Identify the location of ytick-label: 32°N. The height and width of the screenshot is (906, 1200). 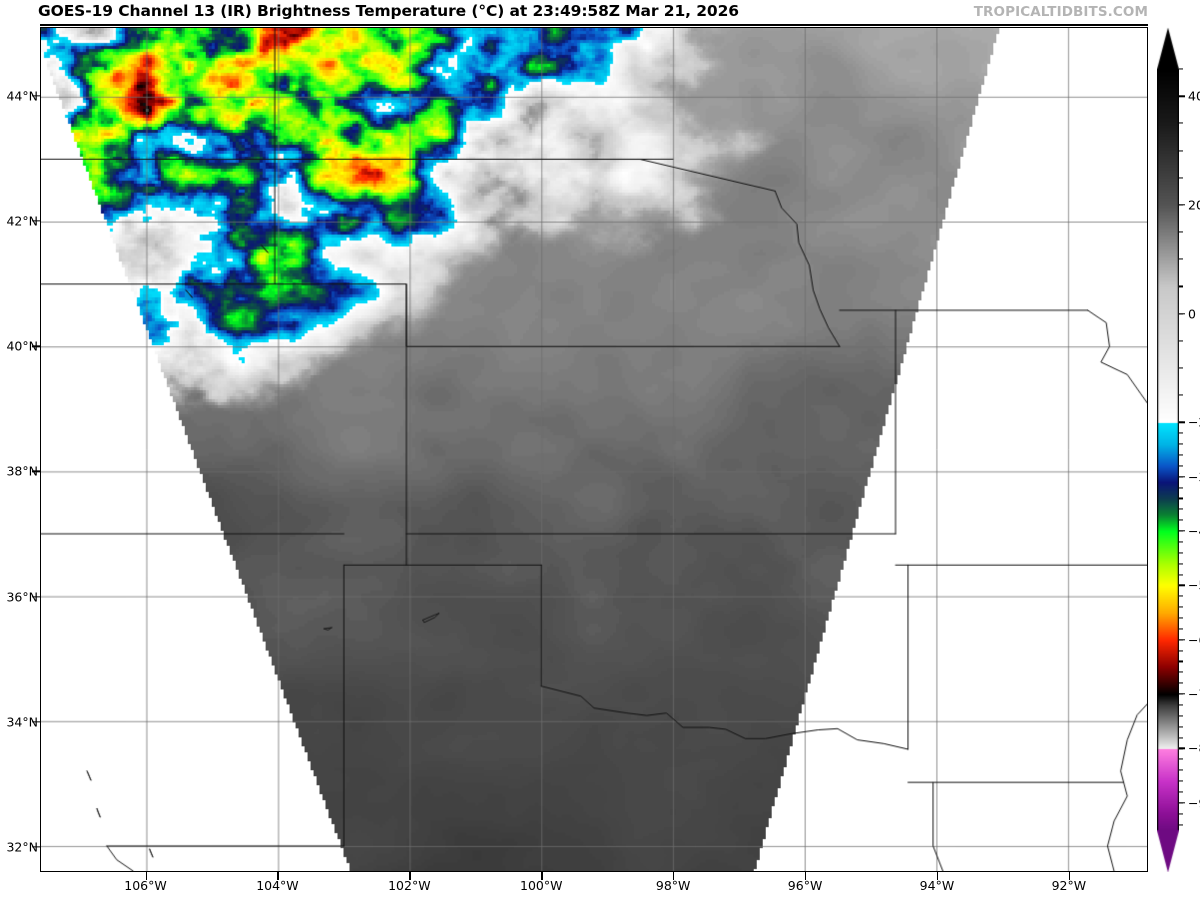
(22, 847).